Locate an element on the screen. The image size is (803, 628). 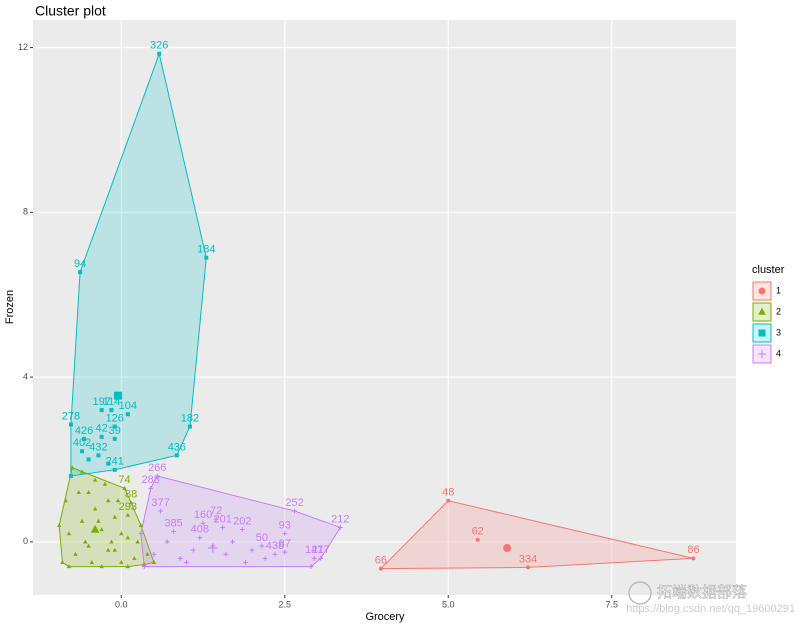
point-label: 93 is located at coordinates (285, 526).